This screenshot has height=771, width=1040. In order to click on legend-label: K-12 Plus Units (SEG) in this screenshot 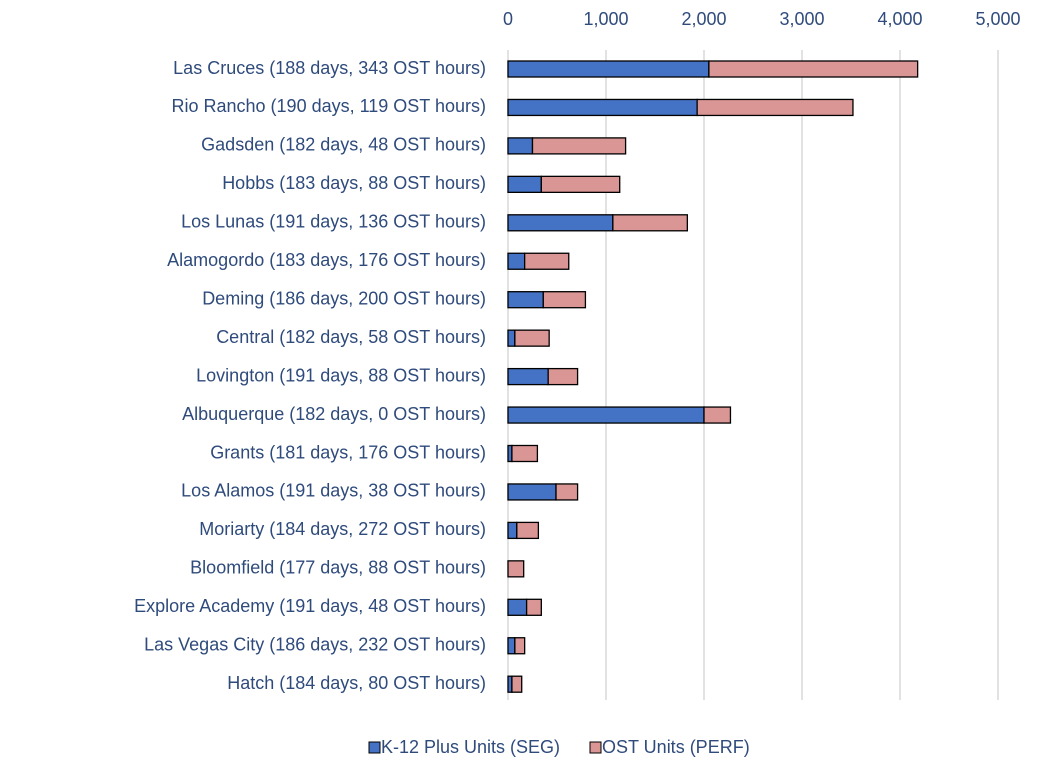, I will do `click(470, 747)`.